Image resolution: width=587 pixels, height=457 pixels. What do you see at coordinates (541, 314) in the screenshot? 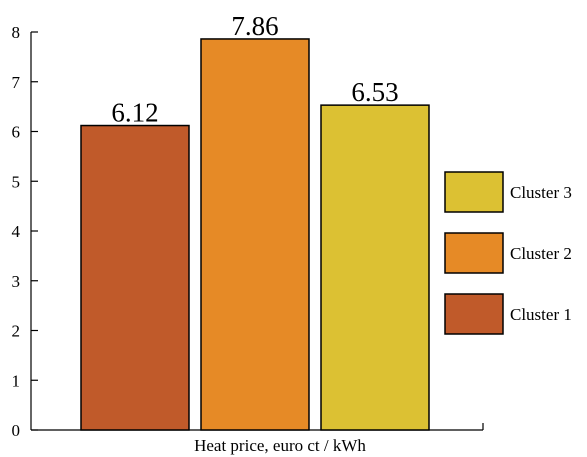
I see `legend-label-cluster-1: Cluster 1` at bounding box center [541, 314].